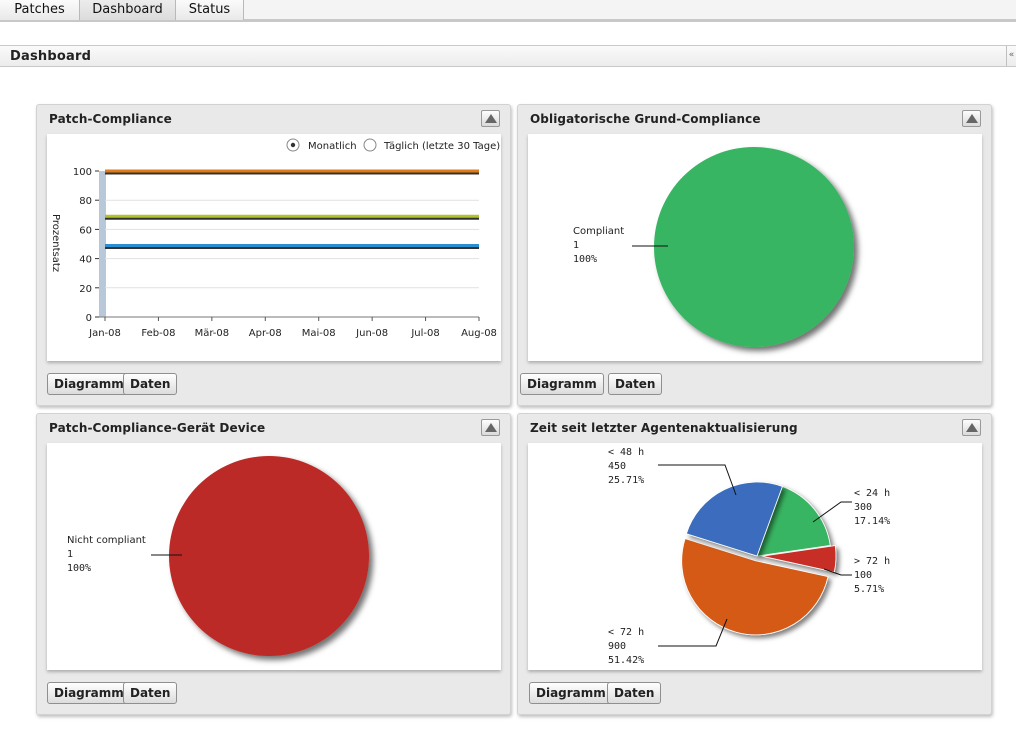  I want to click on slice-label-name: Compliant, so click(598, 231).